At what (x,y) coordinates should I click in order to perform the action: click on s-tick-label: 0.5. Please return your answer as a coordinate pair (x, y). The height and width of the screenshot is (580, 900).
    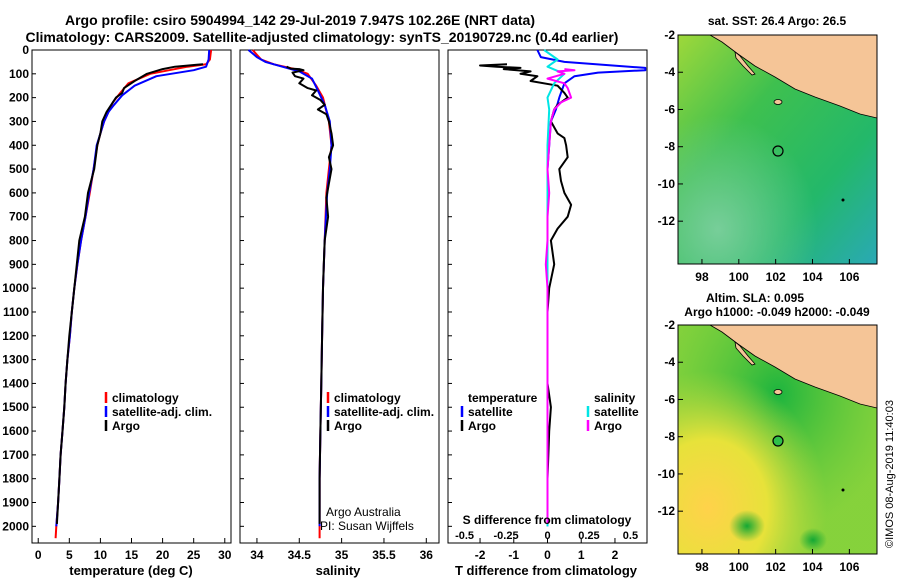
    Looking at the image, I should click on (630, 536).